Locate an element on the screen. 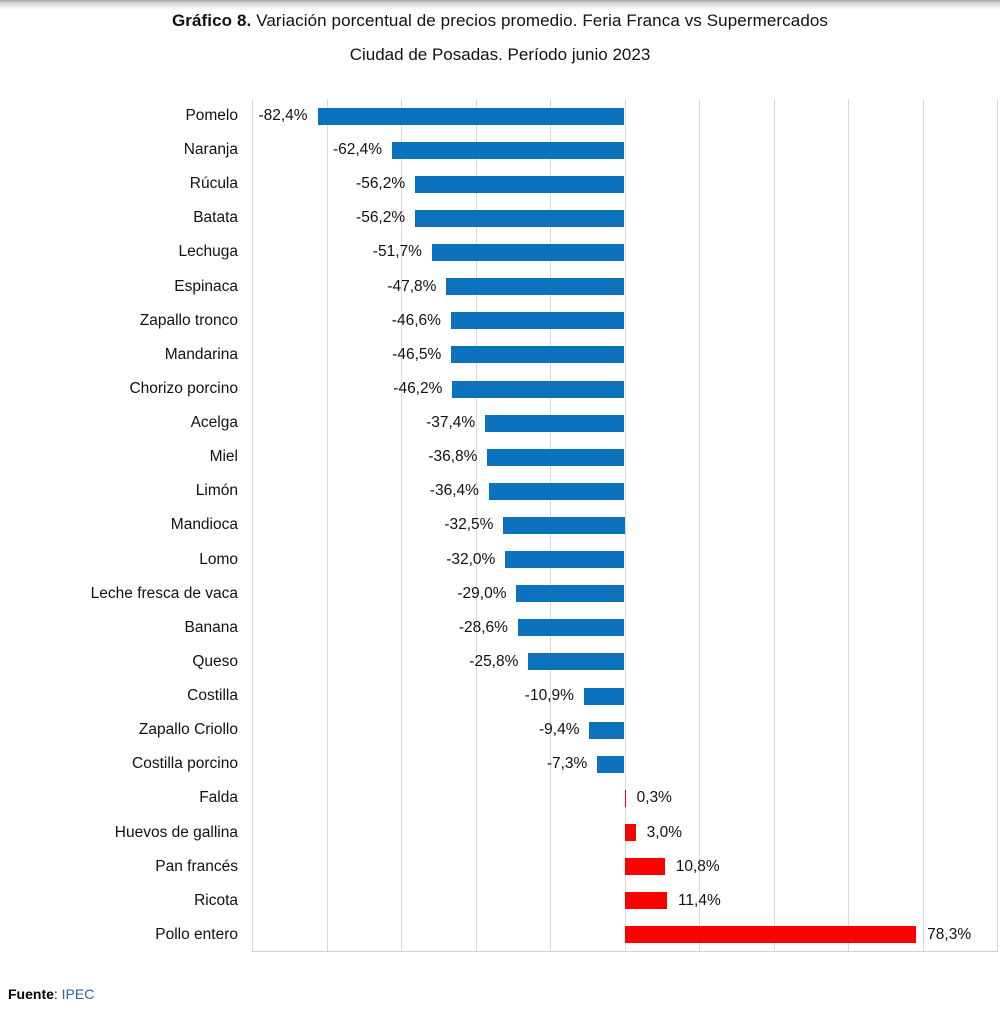  chart-title-number: Gráfico 8. is located at coordinates (211, 20).